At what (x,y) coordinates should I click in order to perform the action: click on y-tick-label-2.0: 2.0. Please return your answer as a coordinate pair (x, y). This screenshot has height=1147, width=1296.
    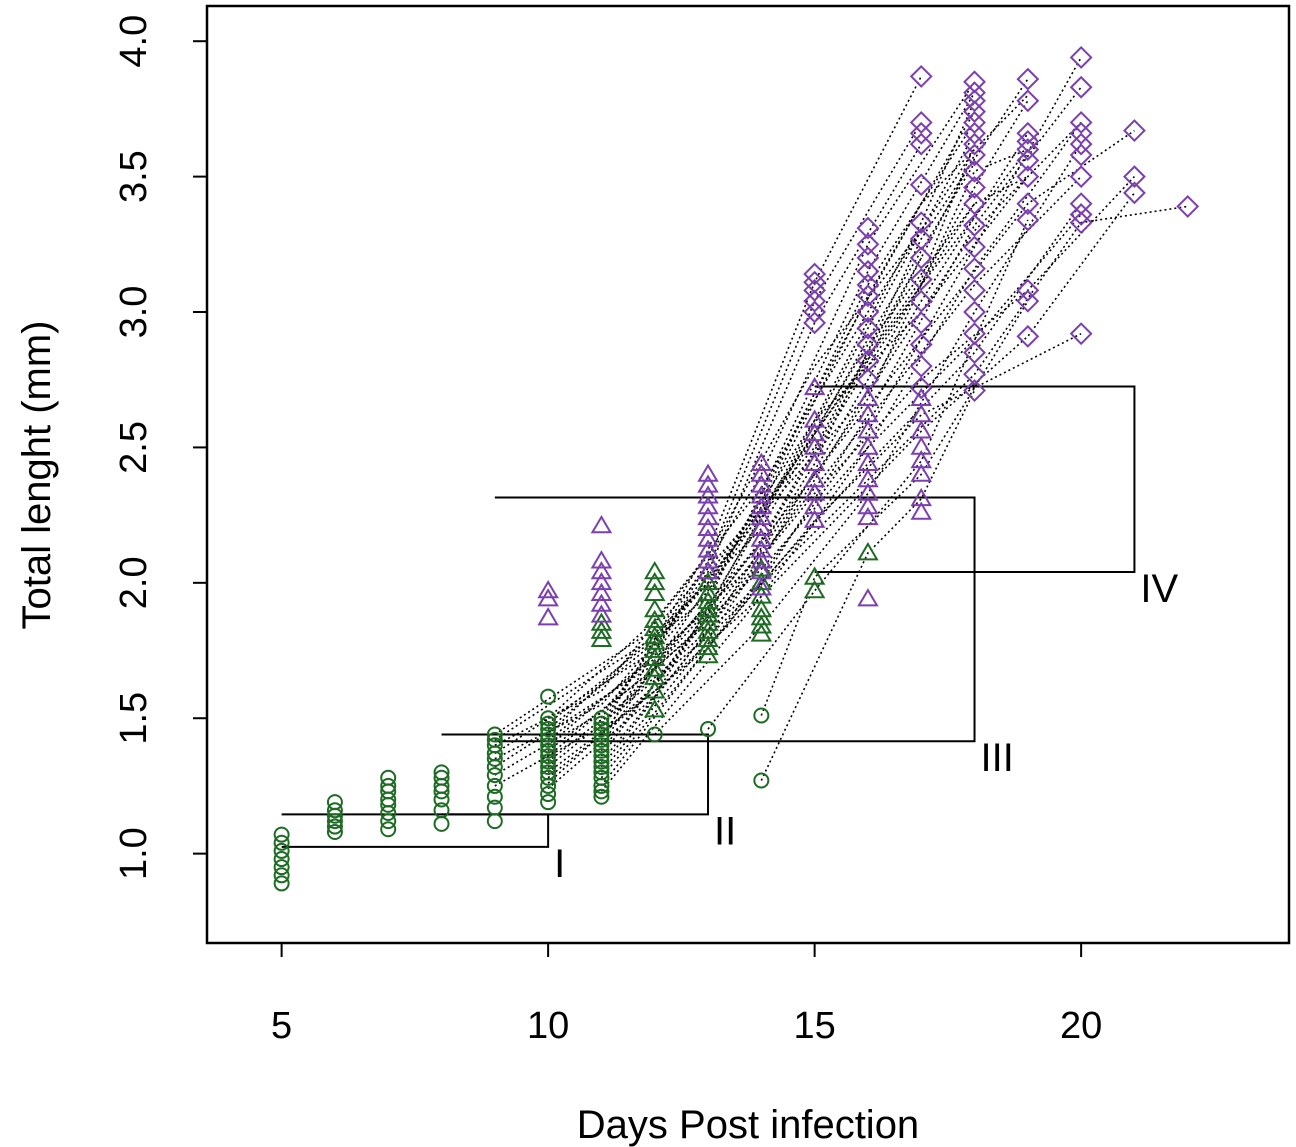
    Looking at the image, I should click on (134, 582).